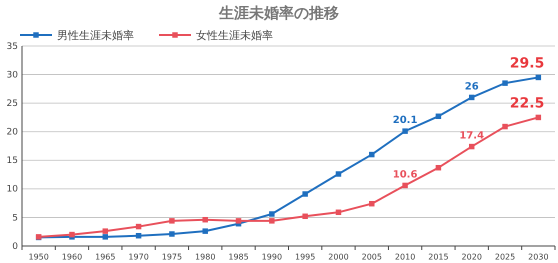  I want to click on y-tick-label: 5, so click(15, 218).